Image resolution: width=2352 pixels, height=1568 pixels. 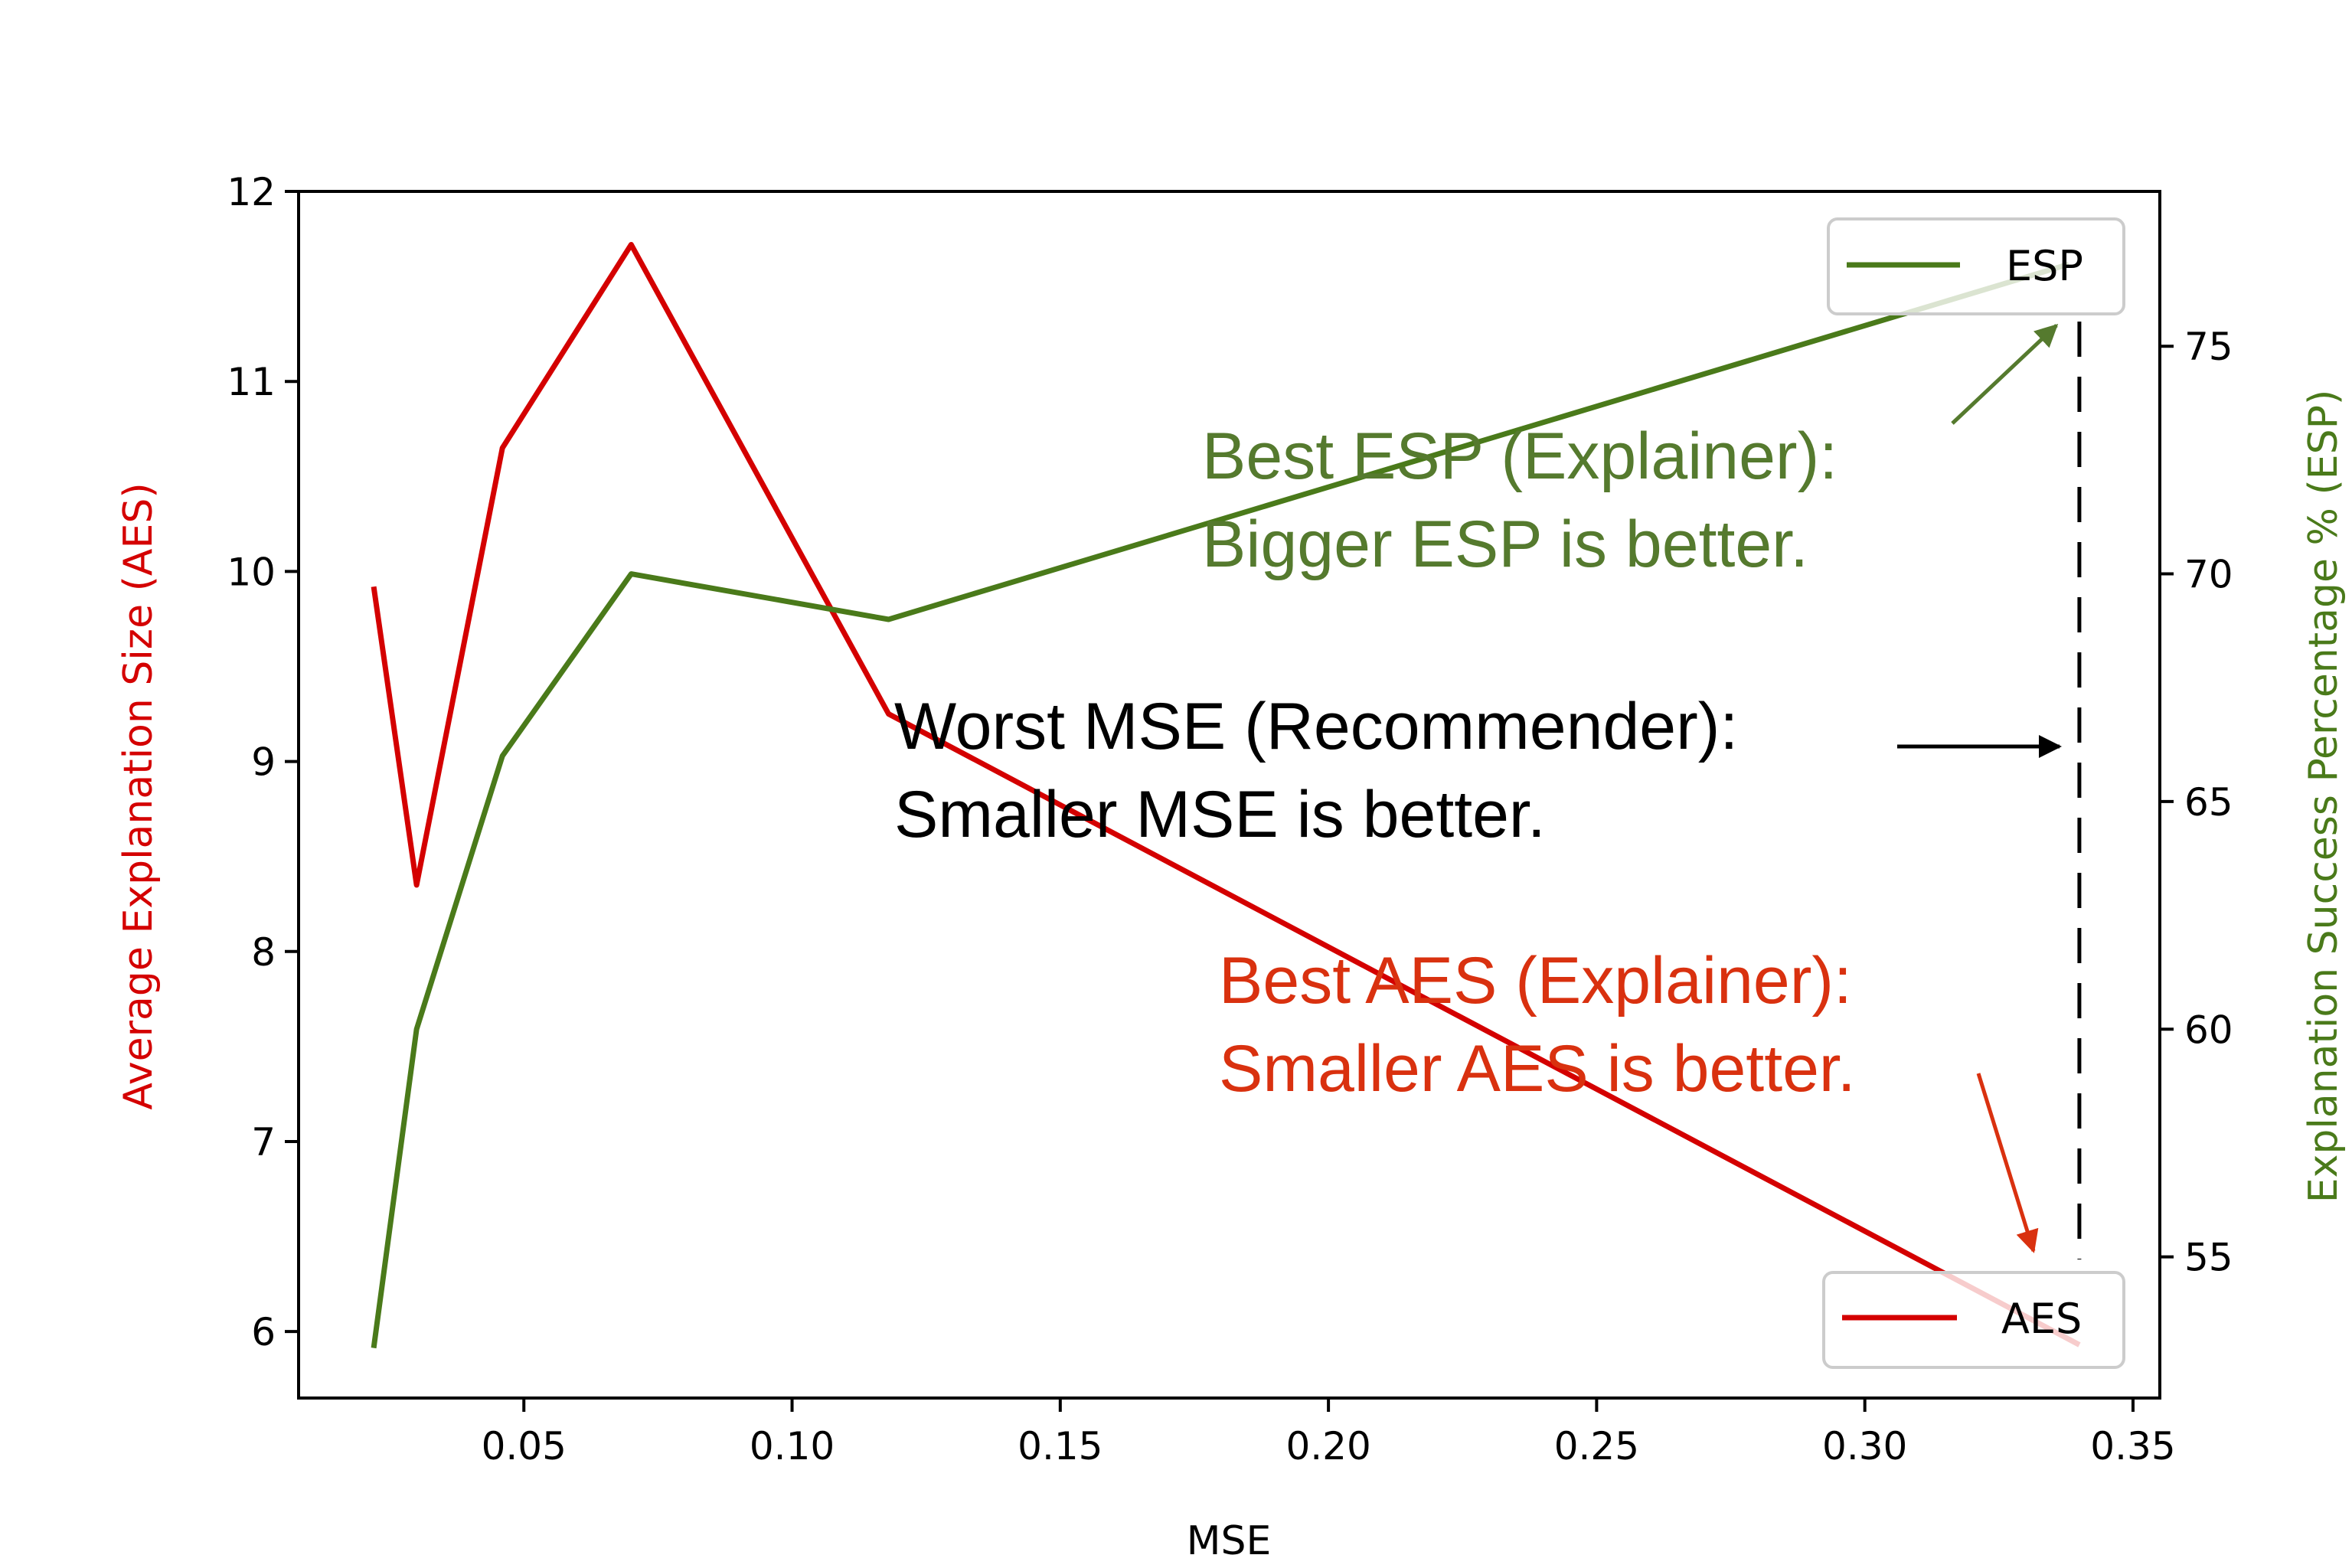 What do you see at coordinates (251, 382) in the screenshot?
I see `y-left-tick-label: 11` at bounding box center [251, 382].